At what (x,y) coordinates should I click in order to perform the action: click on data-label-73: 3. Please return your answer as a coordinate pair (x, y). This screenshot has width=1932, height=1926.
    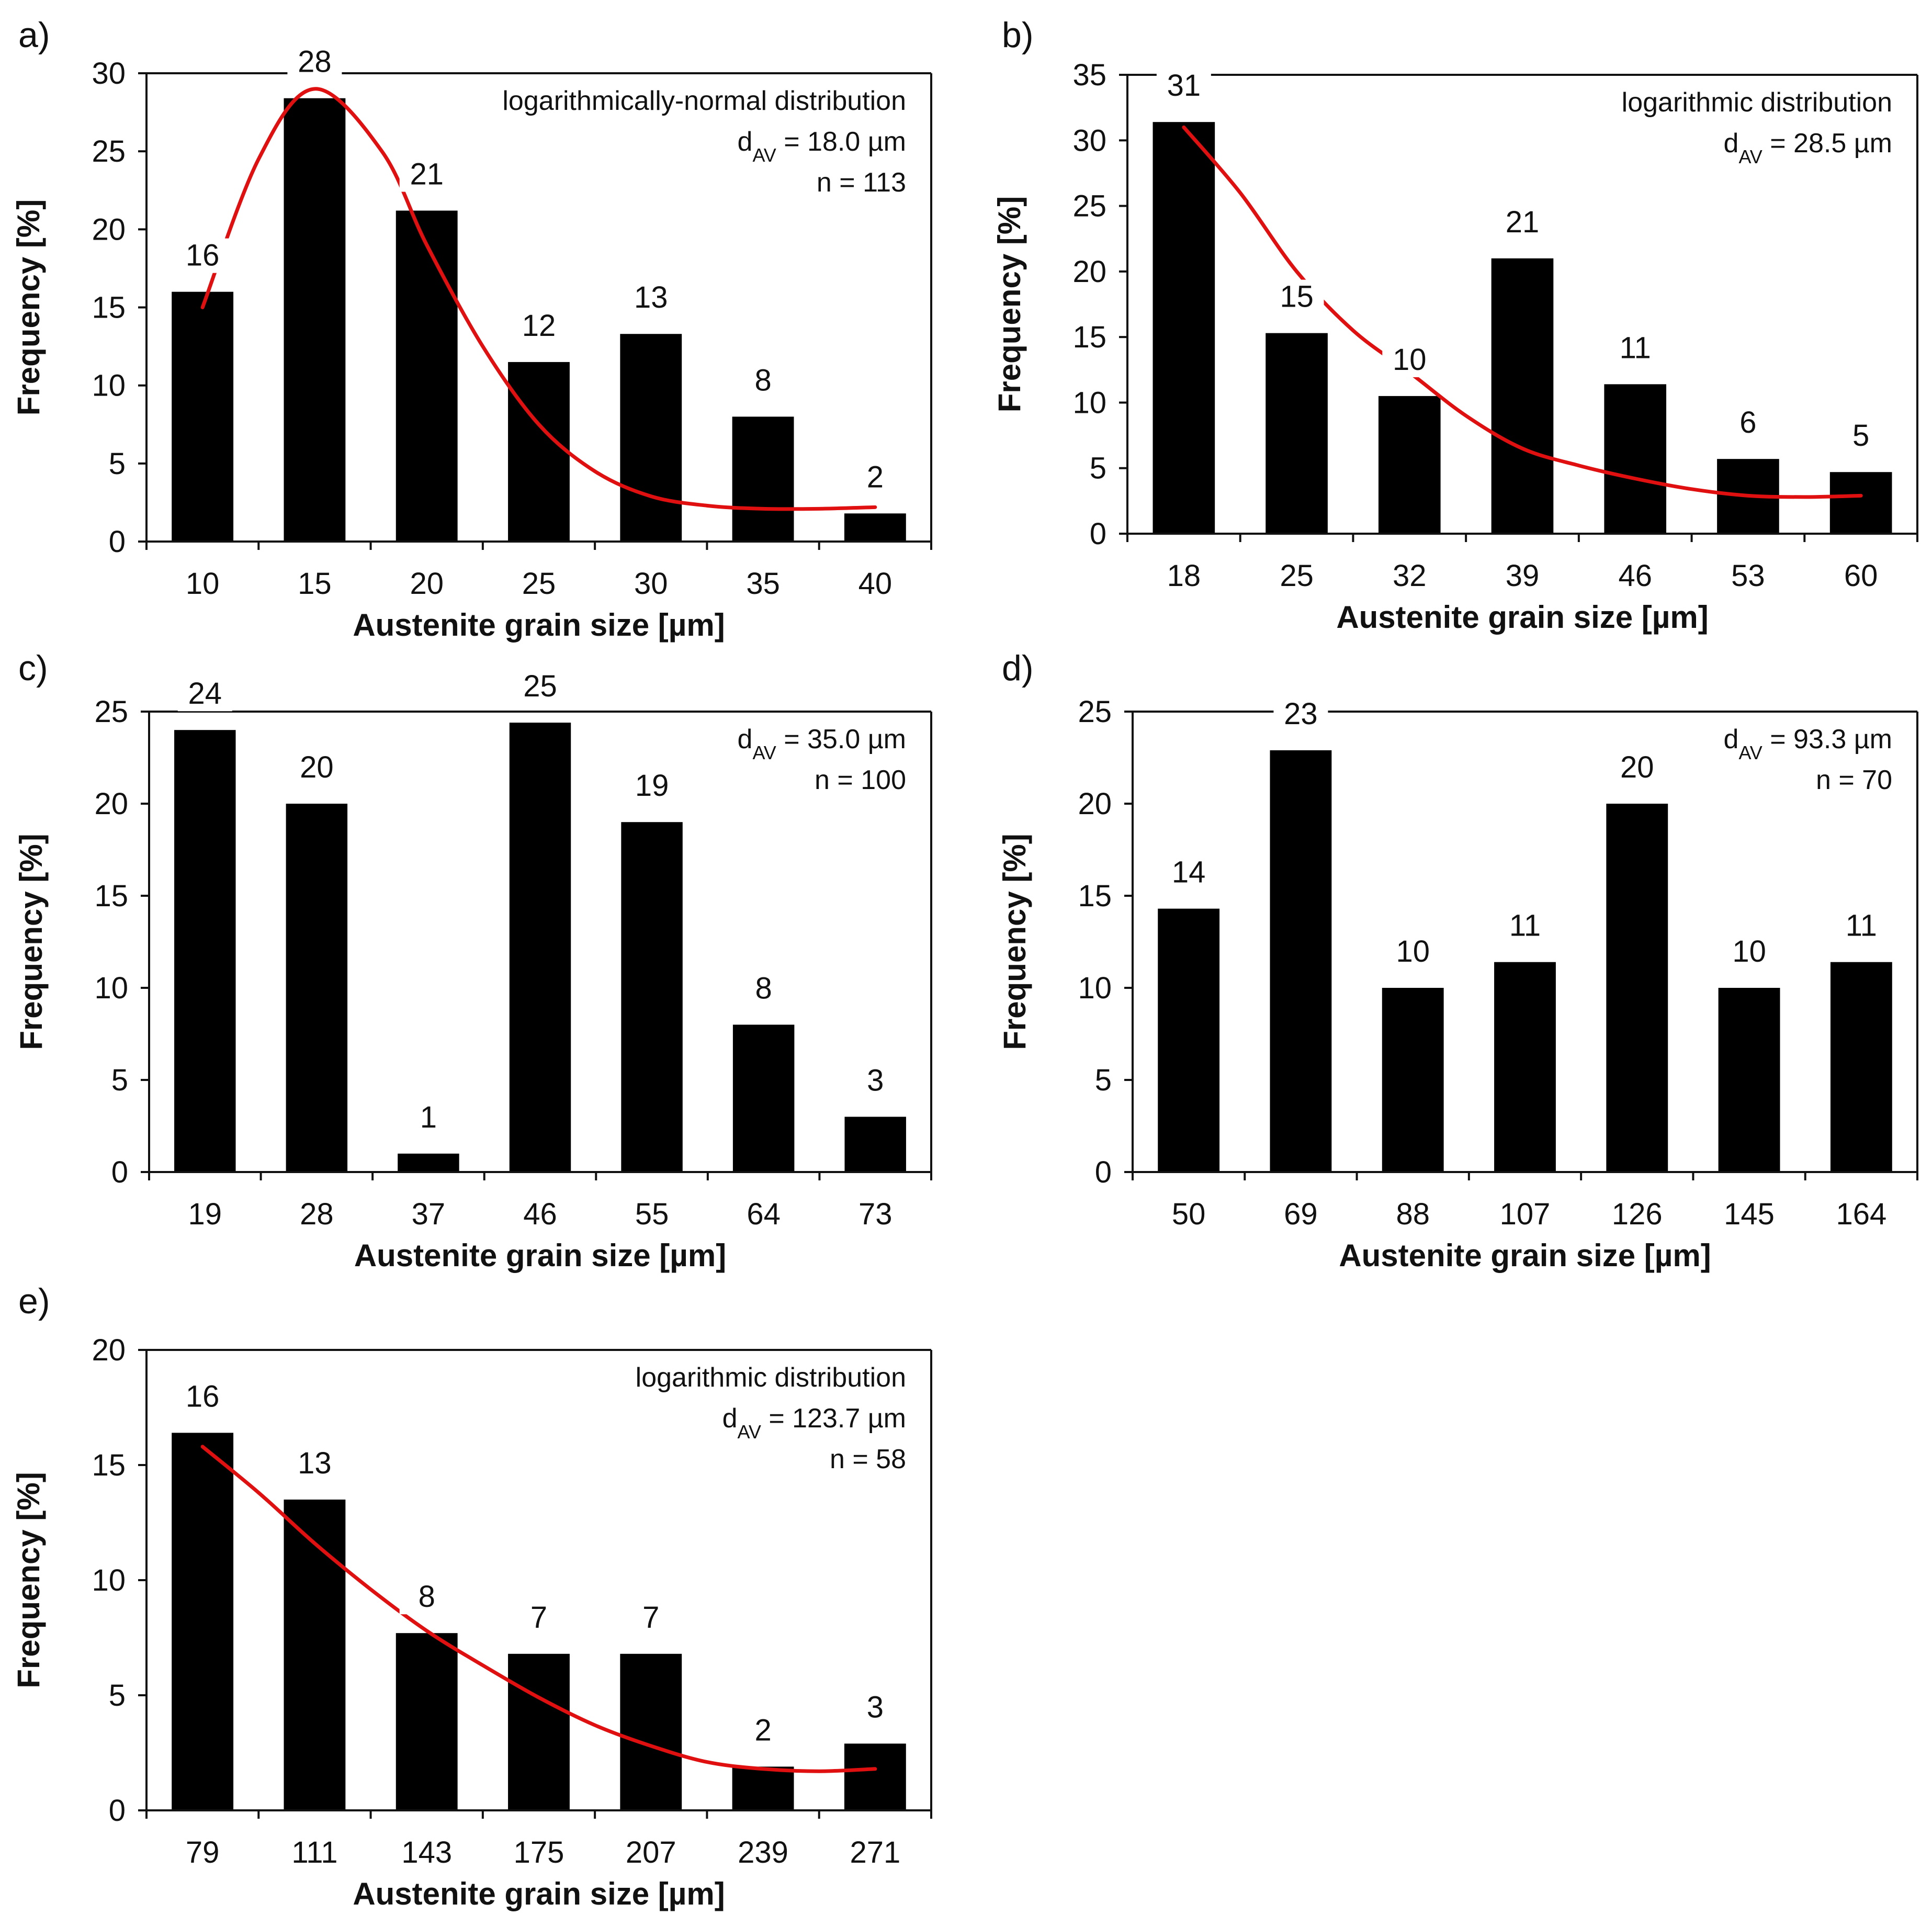
    Looking at the image, I should click on (875, 1080).